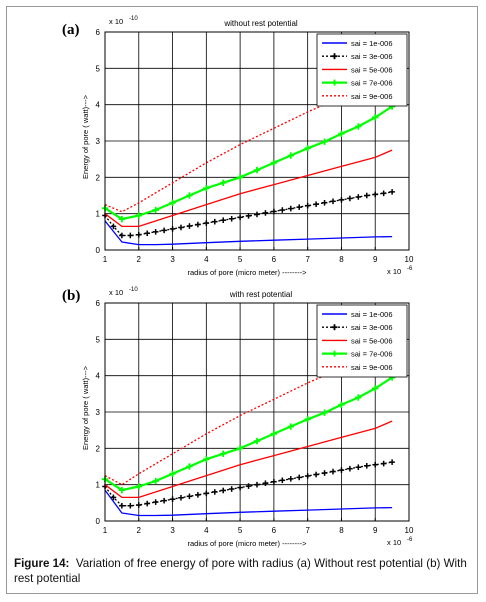  I want to click on caption-label: Figure 14:, so click(42, 563).